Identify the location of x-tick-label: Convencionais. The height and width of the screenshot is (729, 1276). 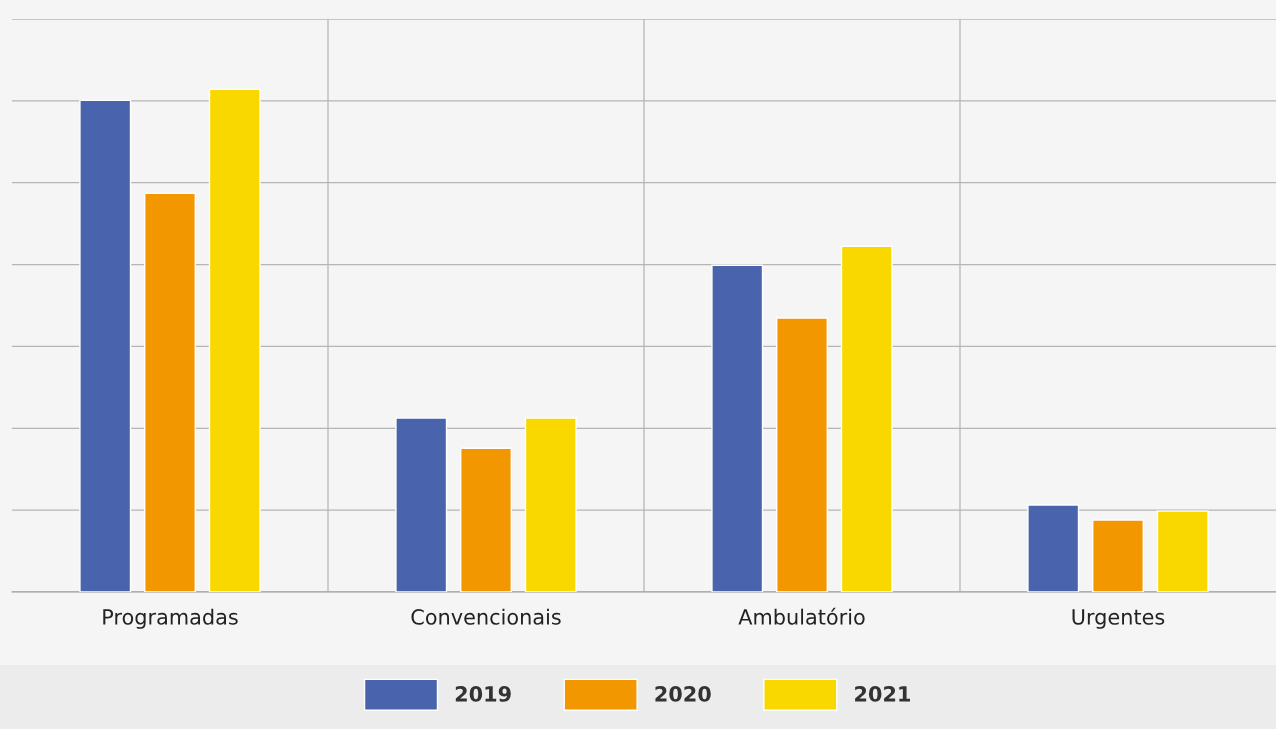
(486, 616).